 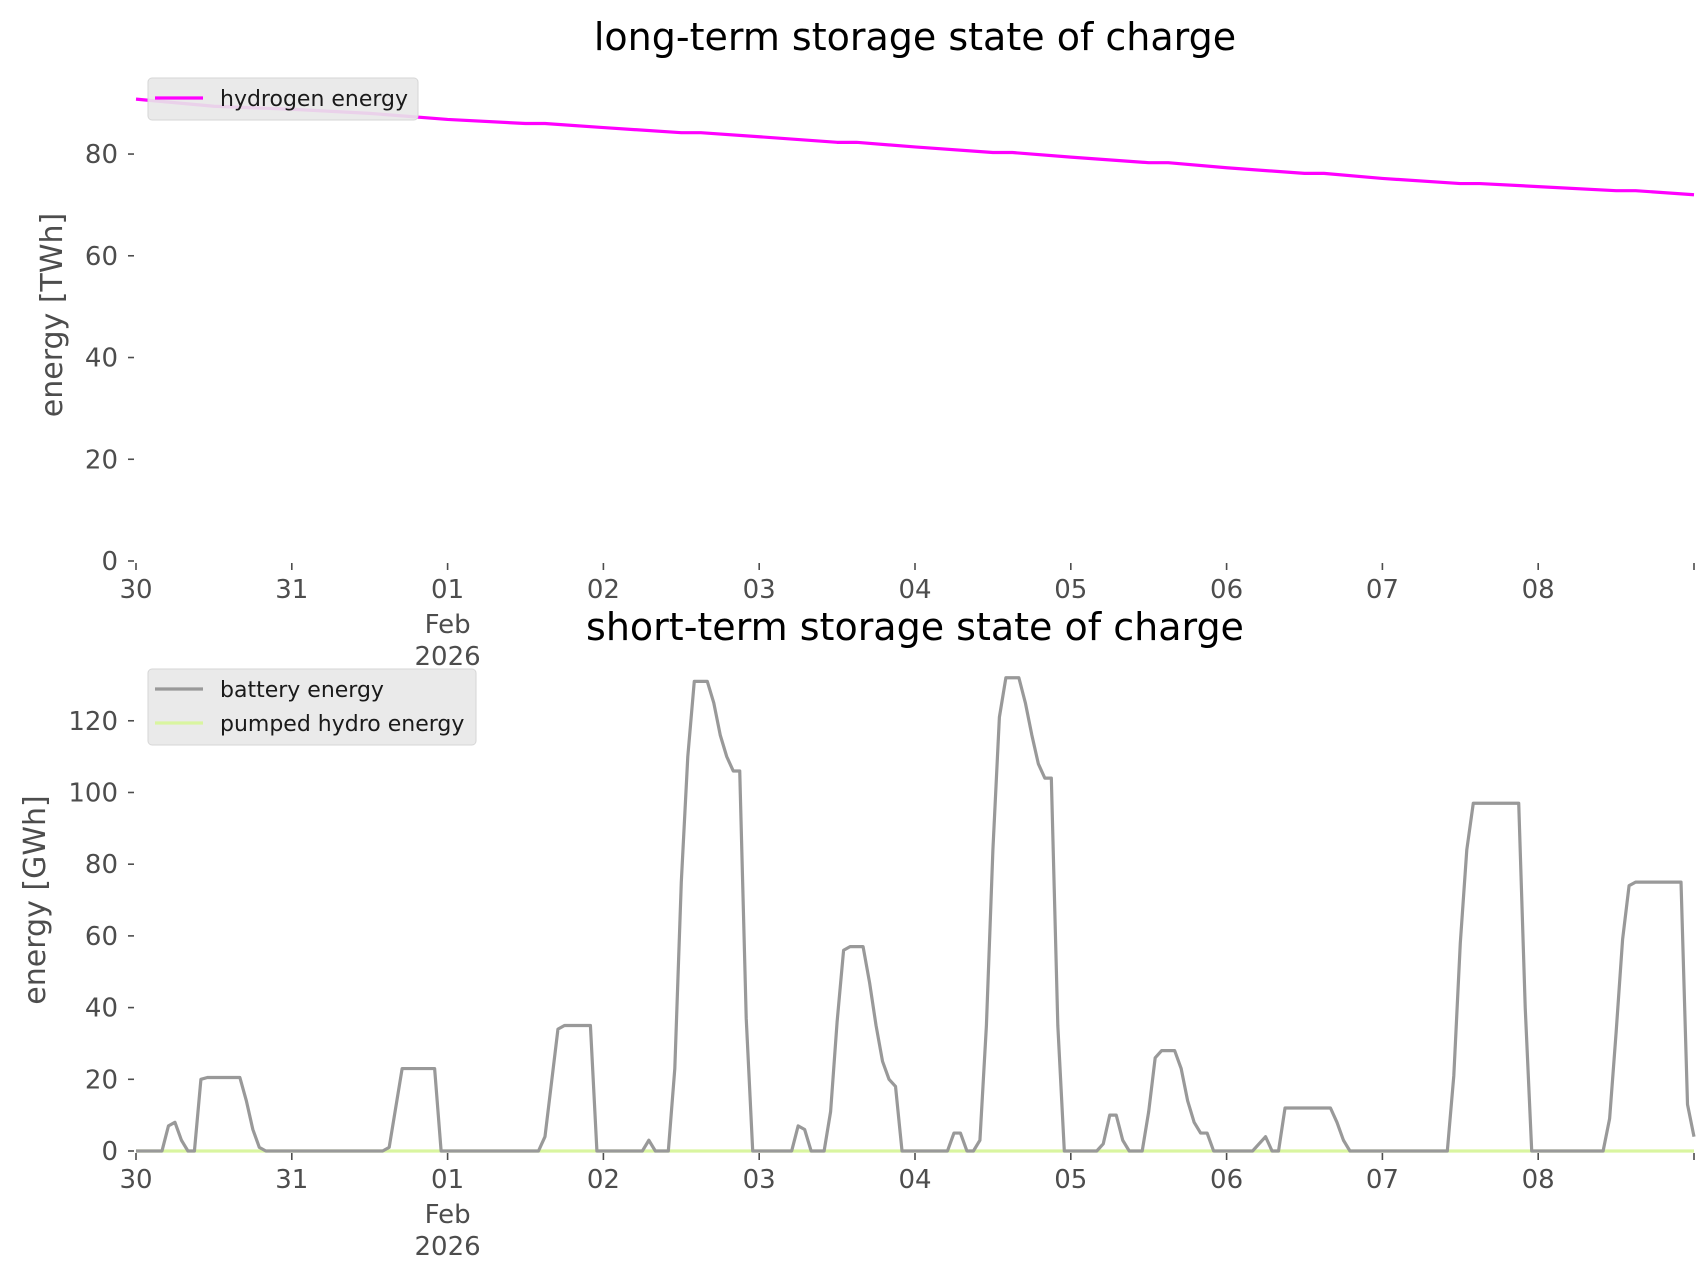 What do you see at coordinates (35, 899) in the screenshot?
I see `y-axis-label: energy [GWh]` at bounding box center [35, 899].